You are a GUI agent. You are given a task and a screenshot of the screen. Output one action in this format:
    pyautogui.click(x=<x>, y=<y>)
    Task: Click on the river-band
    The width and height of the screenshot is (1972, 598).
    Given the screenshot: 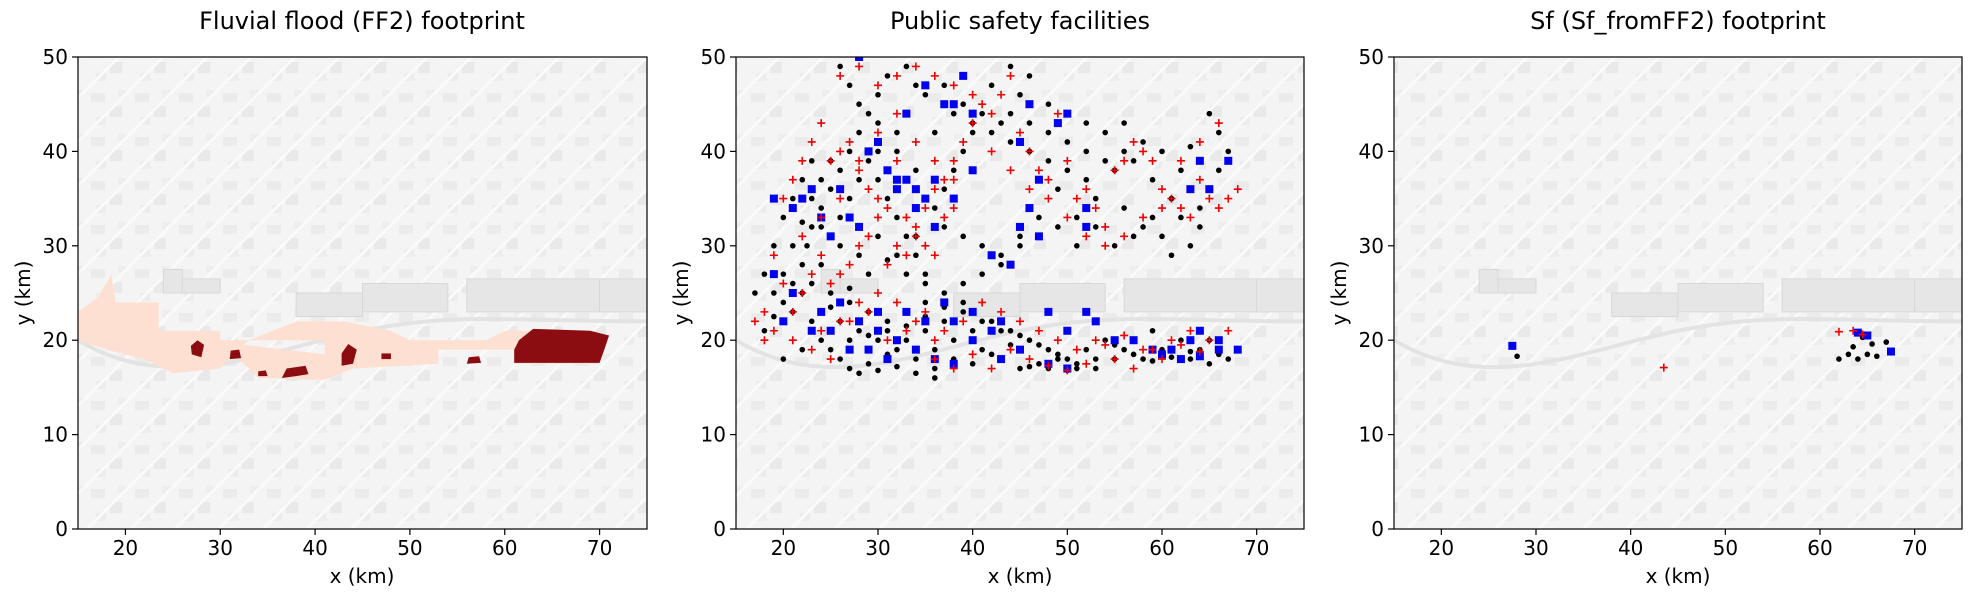 What is the action you would take?
    pyautogui.click(x=1678, y=319)
    